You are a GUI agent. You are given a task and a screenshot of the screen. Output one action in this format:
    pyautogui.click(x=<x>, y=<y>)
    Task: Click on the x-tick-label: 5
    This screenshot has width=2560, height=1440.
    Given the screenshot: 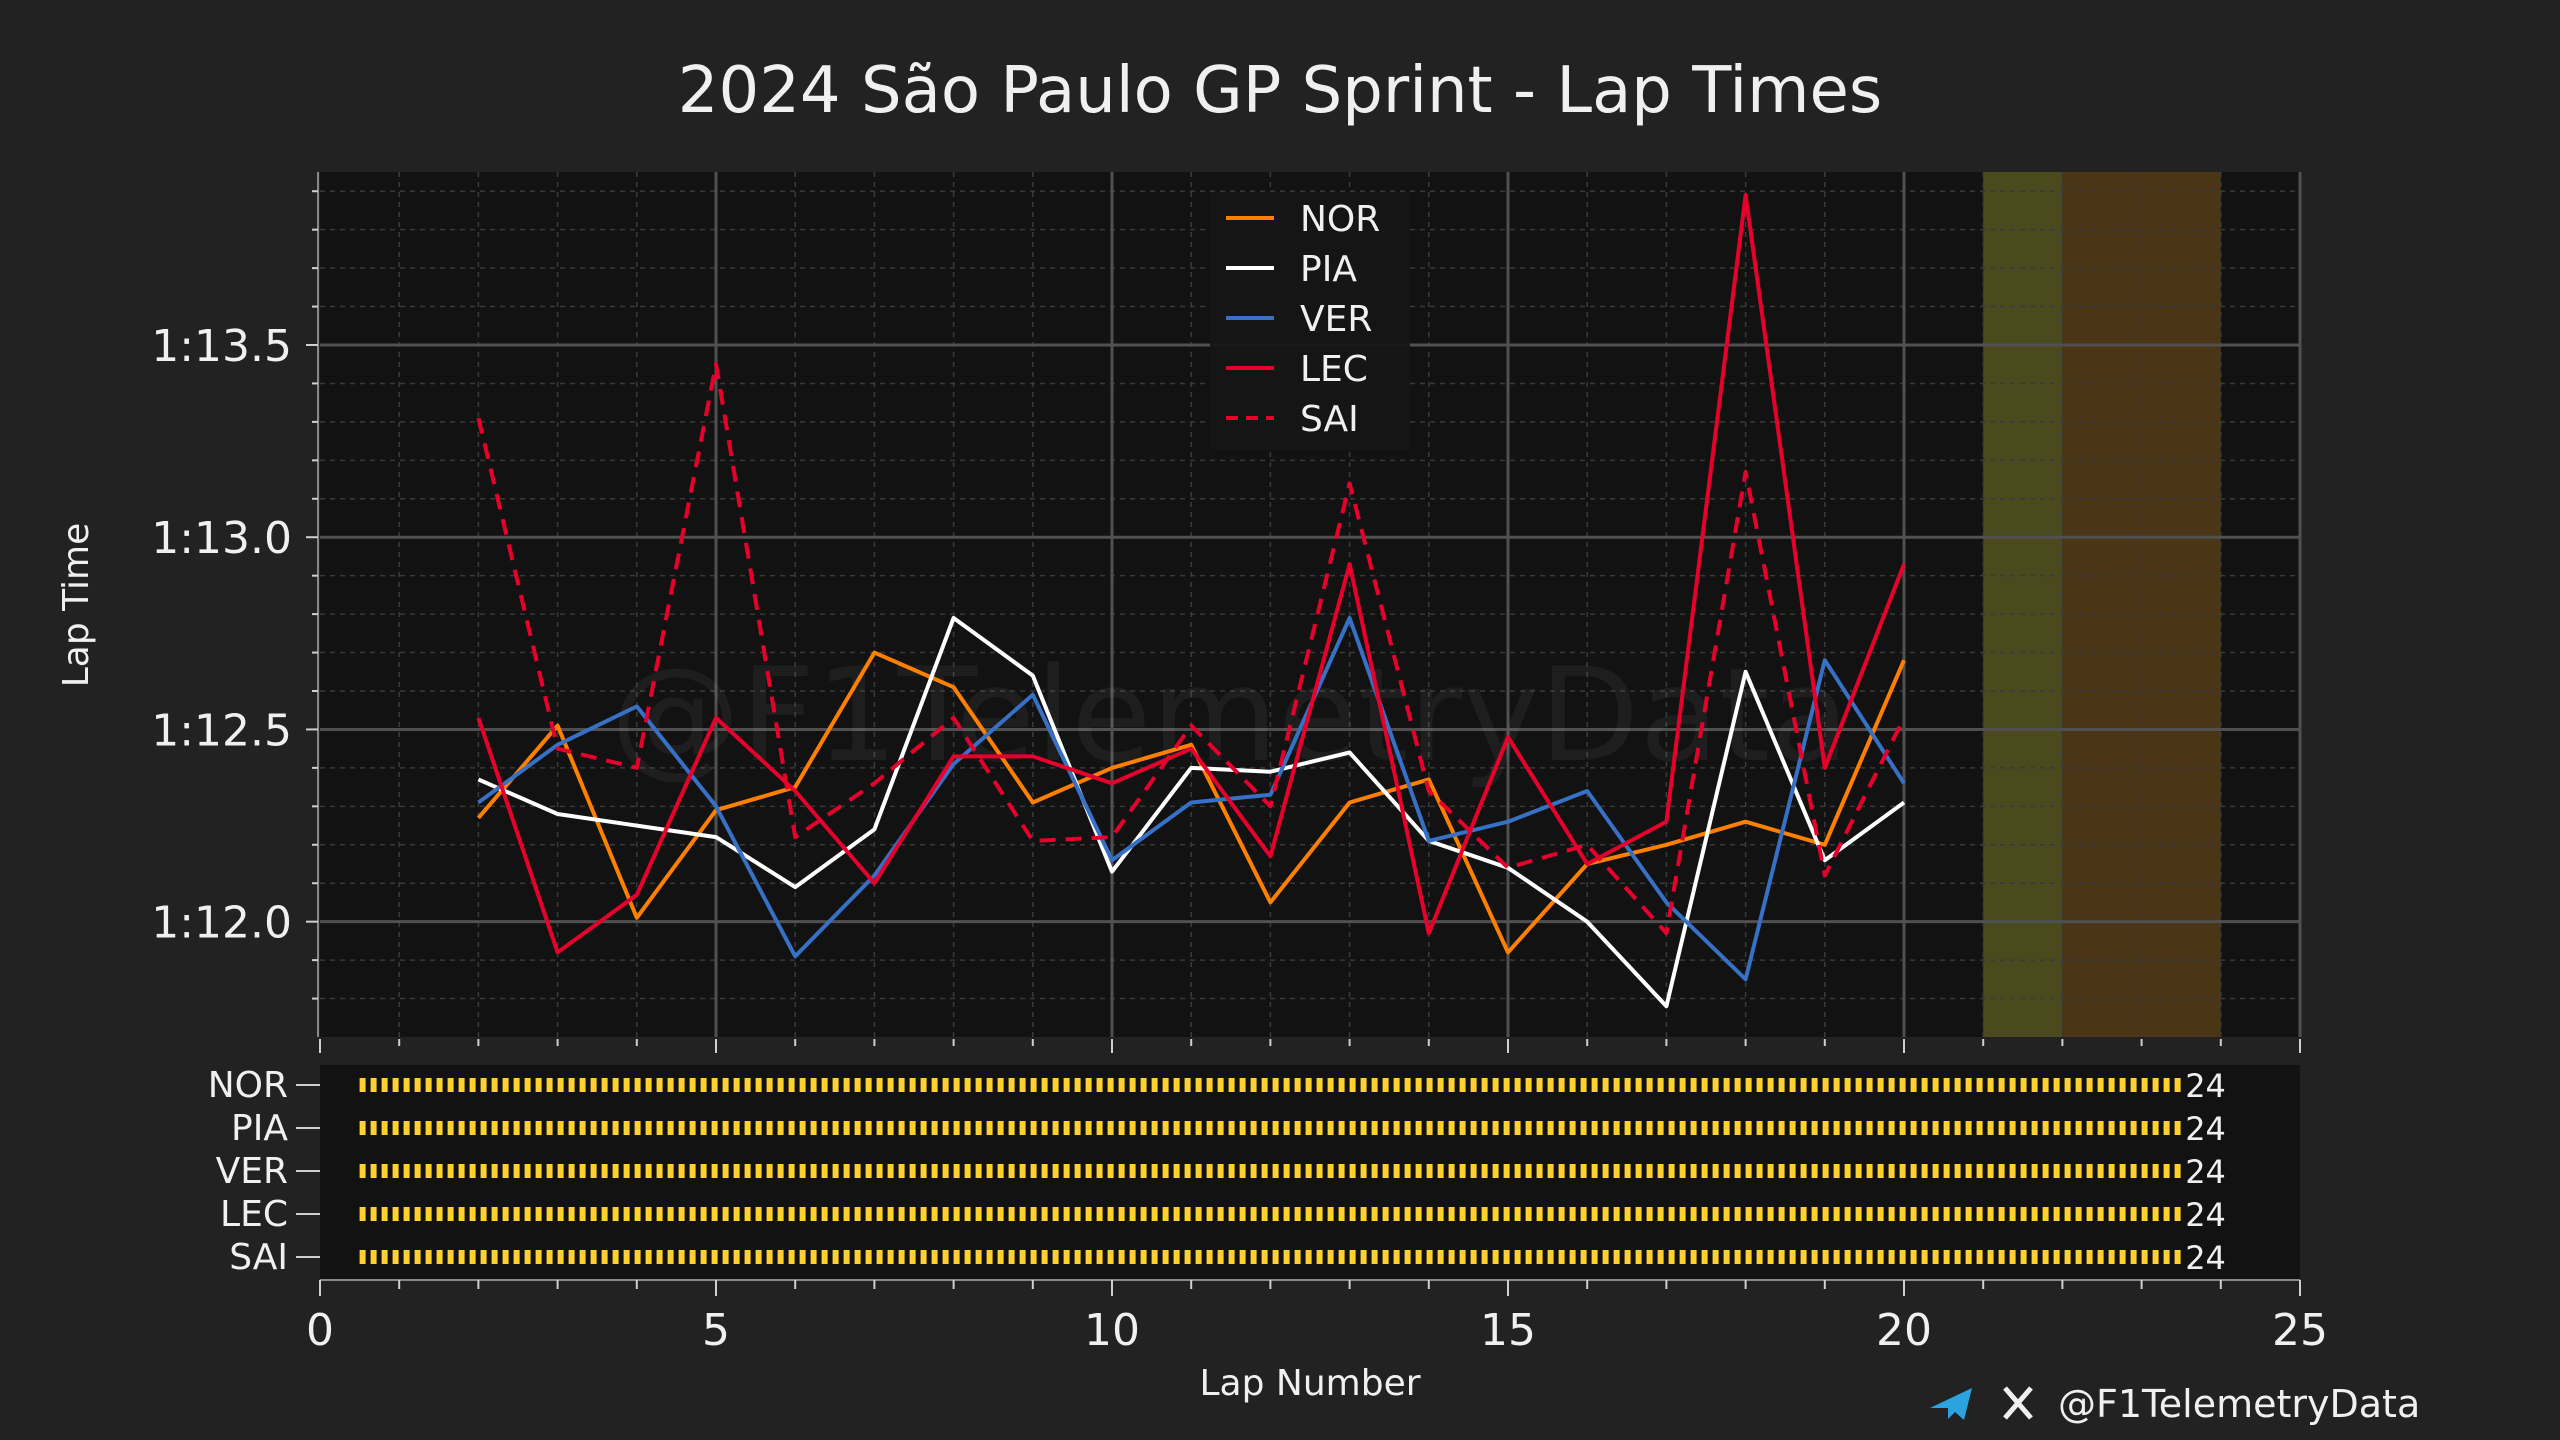 What is the action you would take?
    pyautogui.click(x=716, y=1330)
    